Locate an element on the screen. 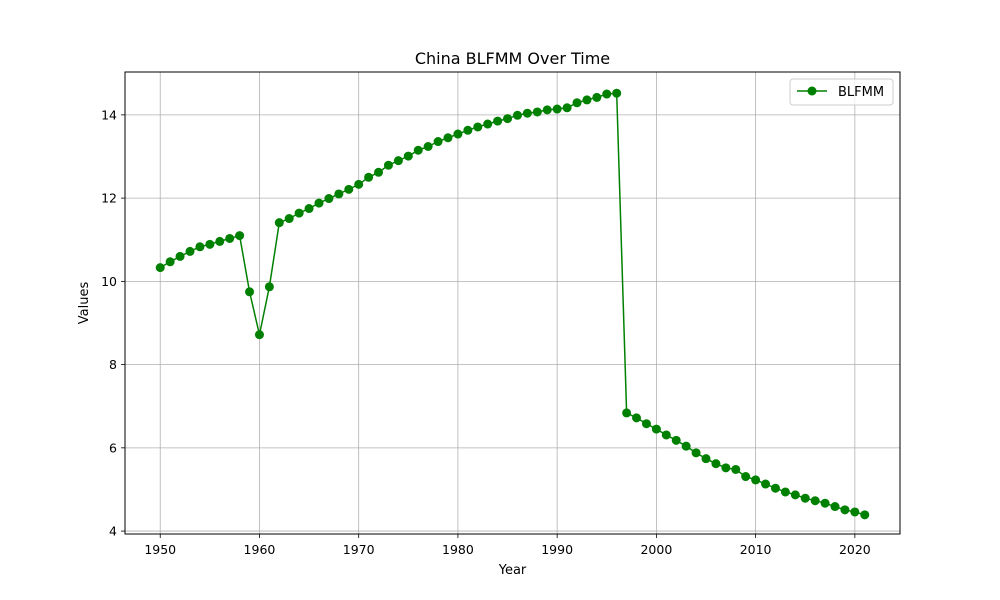  legend-entry-label: BLFMM is located at coordinates (861, 92).